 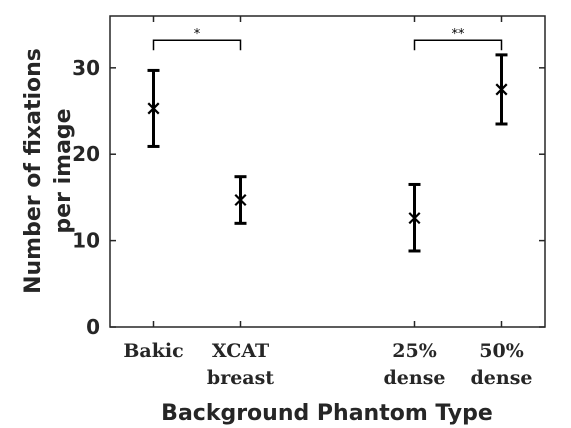 I want to click on x-tick-label: 50%, so click(x=501, y=351).